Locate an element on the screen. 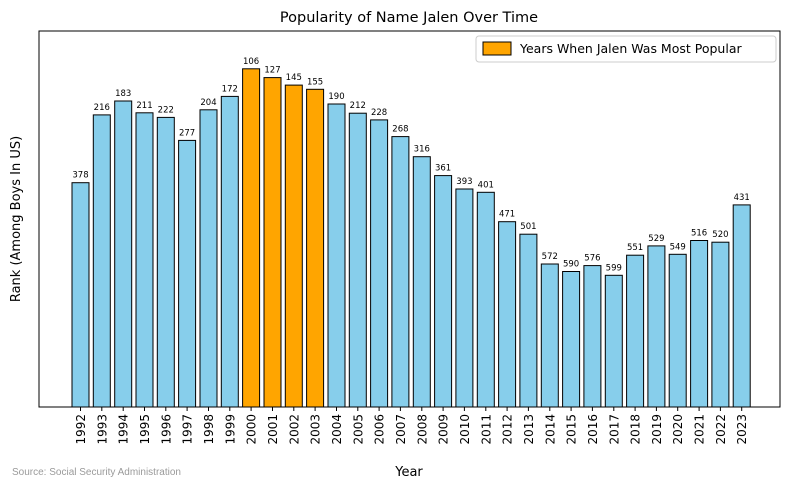  data-label-2011: 401 is located at coordinates (486, 185).